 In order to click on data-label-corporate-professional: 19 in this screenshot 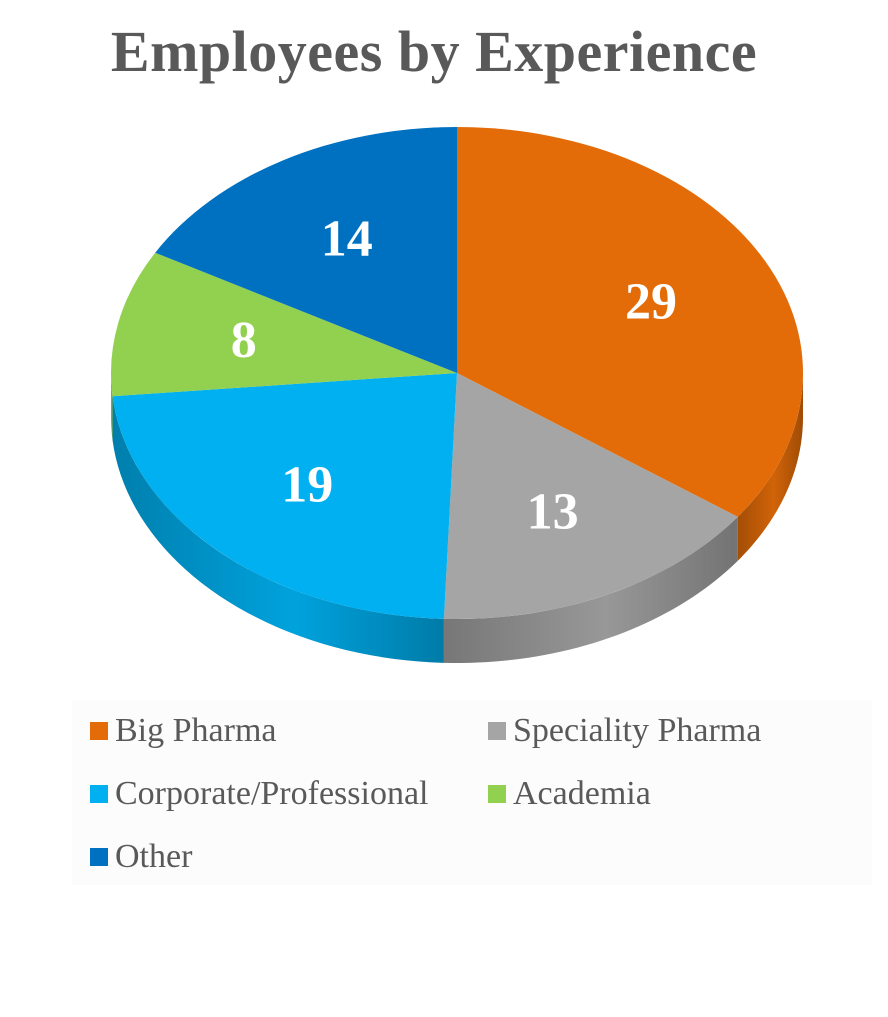, I will do `click(307, 485)`.